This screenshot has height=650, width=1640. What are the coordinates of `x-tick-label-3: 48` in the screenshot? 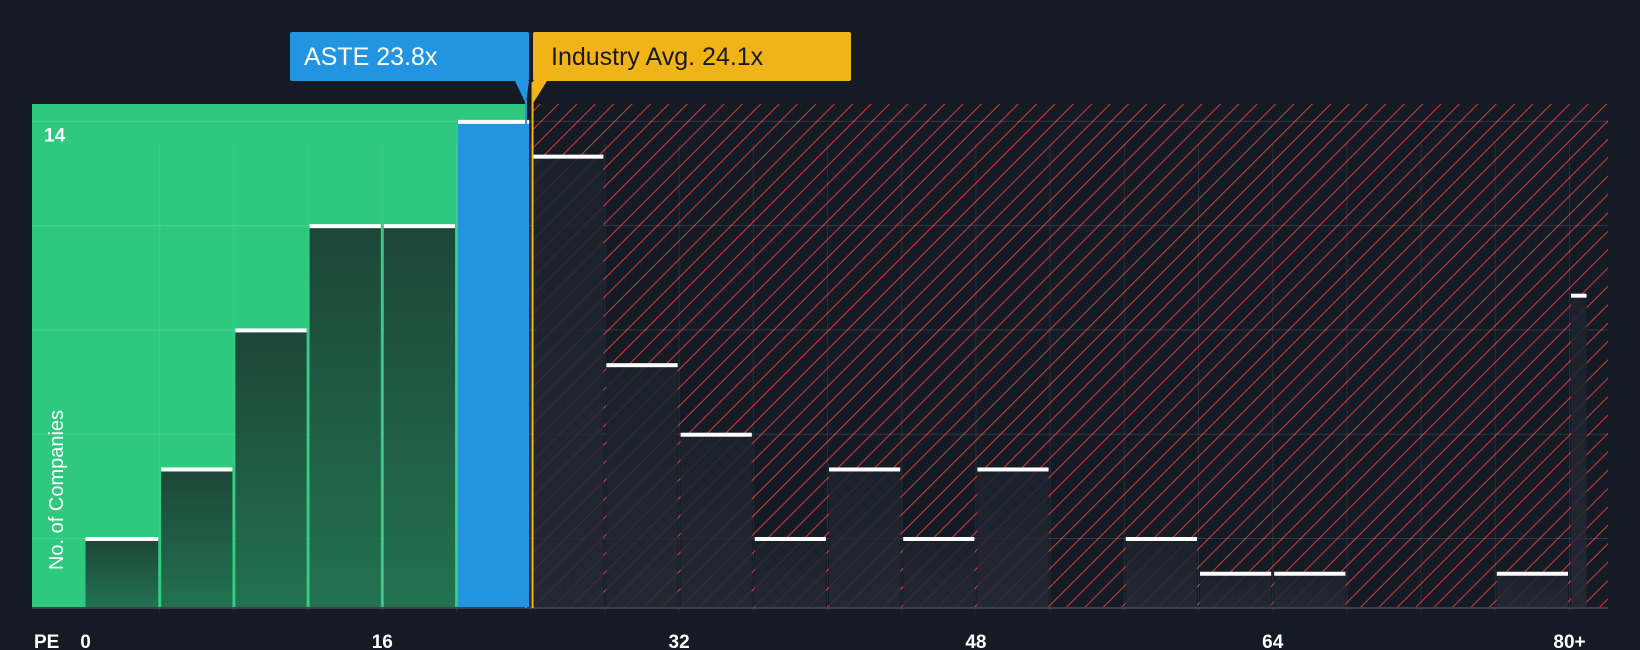 It's located at (975, 641).